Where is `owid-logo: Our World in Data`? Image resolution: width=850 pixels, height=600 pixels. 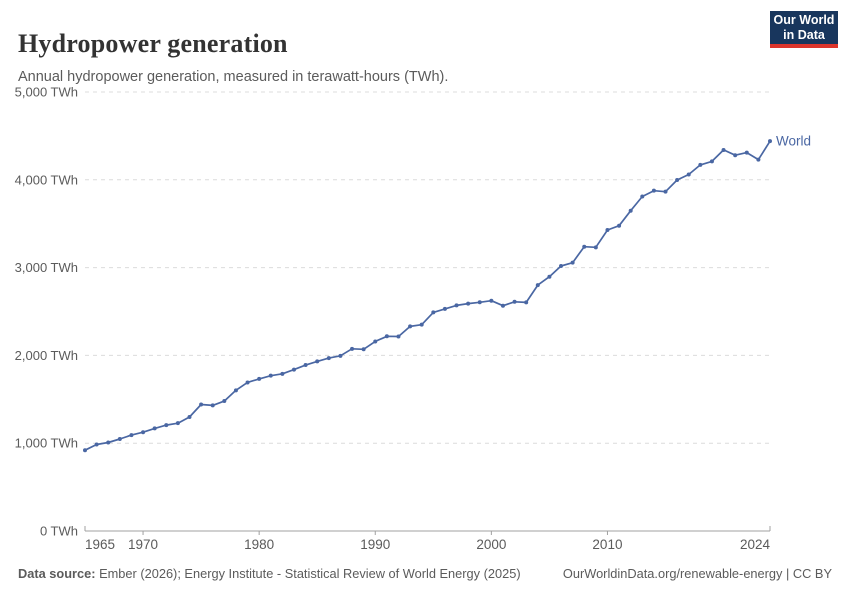
owid-logo: Our World in Data is located at coordinates (804, 29).